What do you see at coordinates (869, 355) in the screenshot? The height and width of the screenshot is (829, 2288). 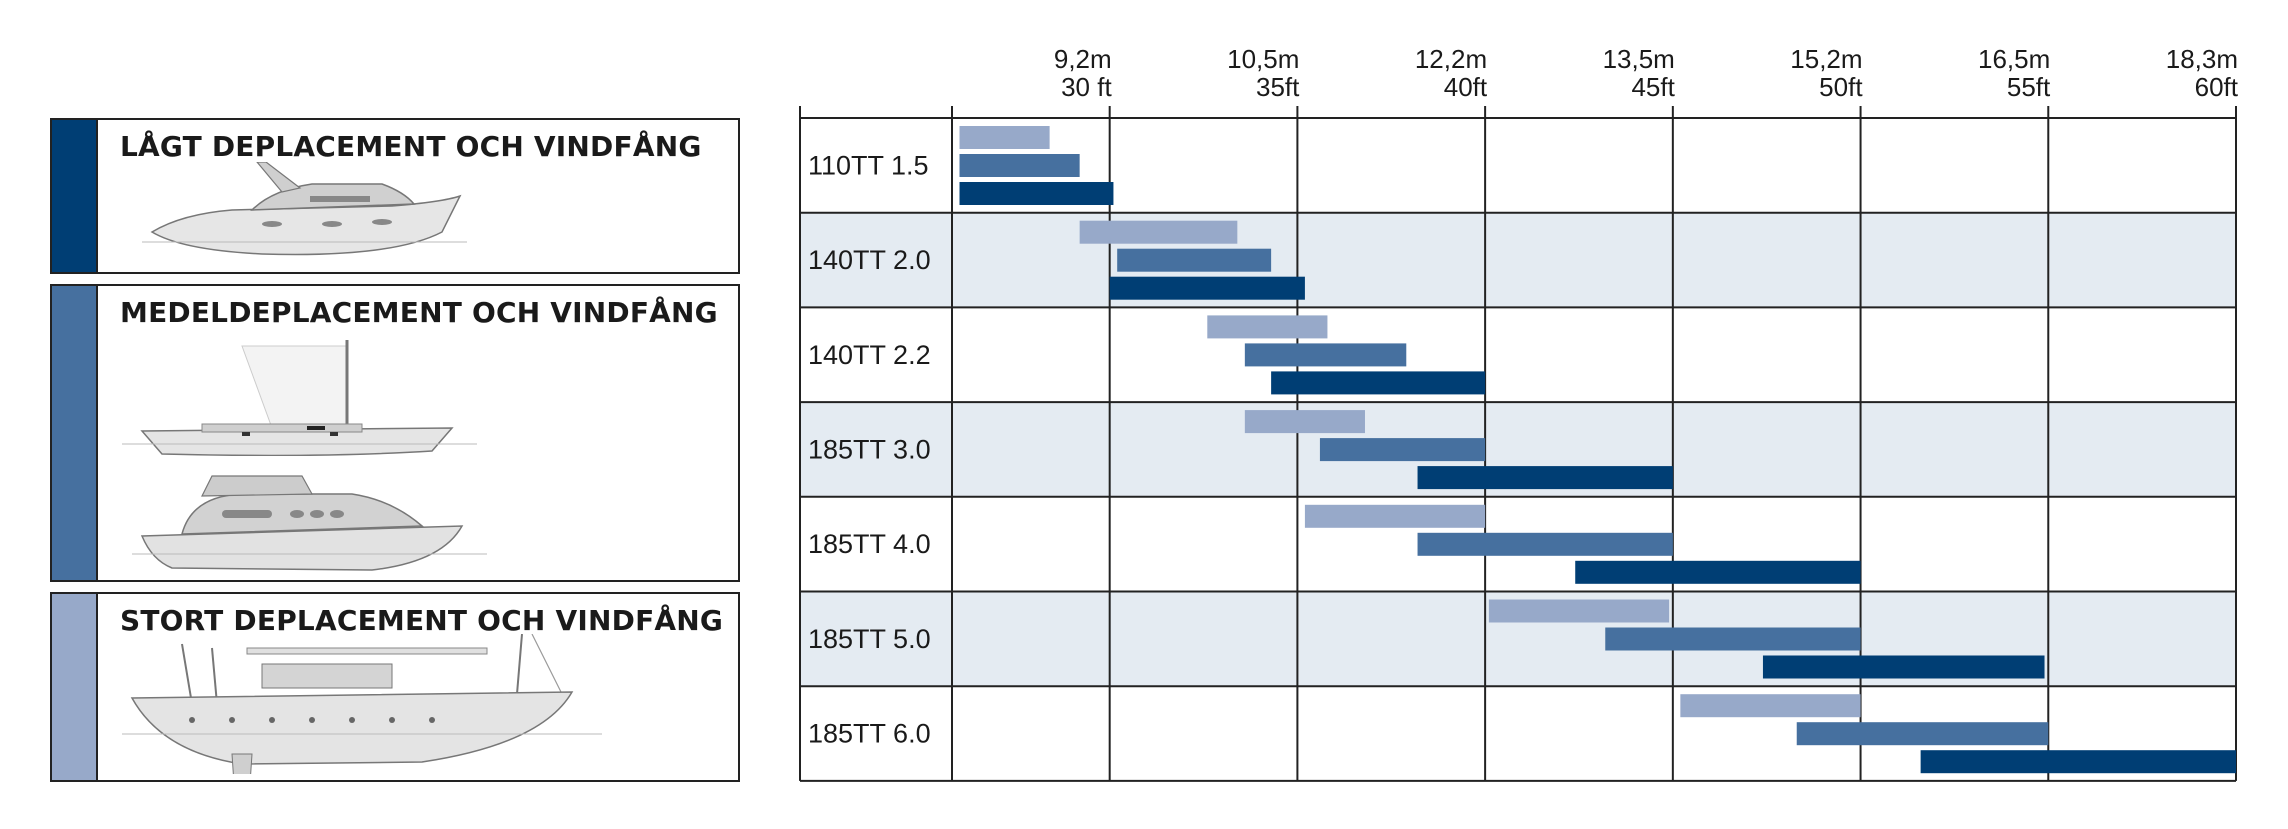 I see `row-label: 140TT 2.2` at bounding box center [869, 355].